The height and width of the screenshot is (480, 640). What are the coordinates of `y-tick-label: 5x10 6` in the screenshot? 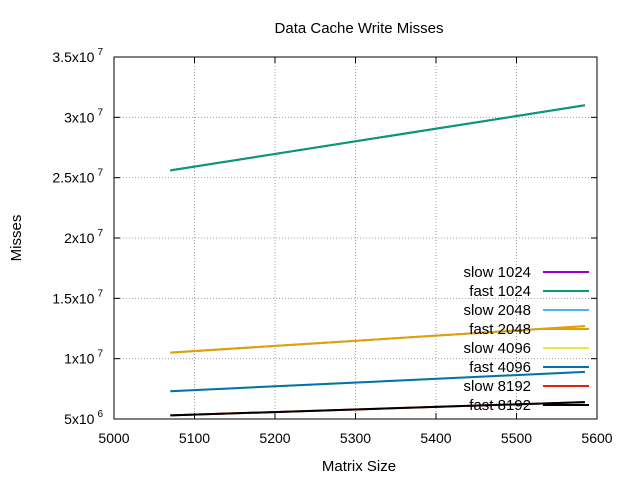 It's located at (83, 418).